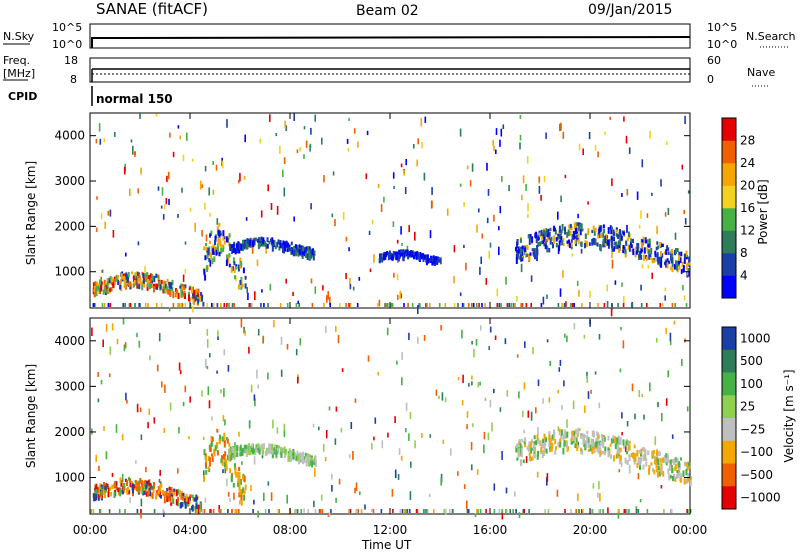  Describe the element at coordinates (90, 530) in the screenshot. I see `xtick-label: 00:00` at that location.